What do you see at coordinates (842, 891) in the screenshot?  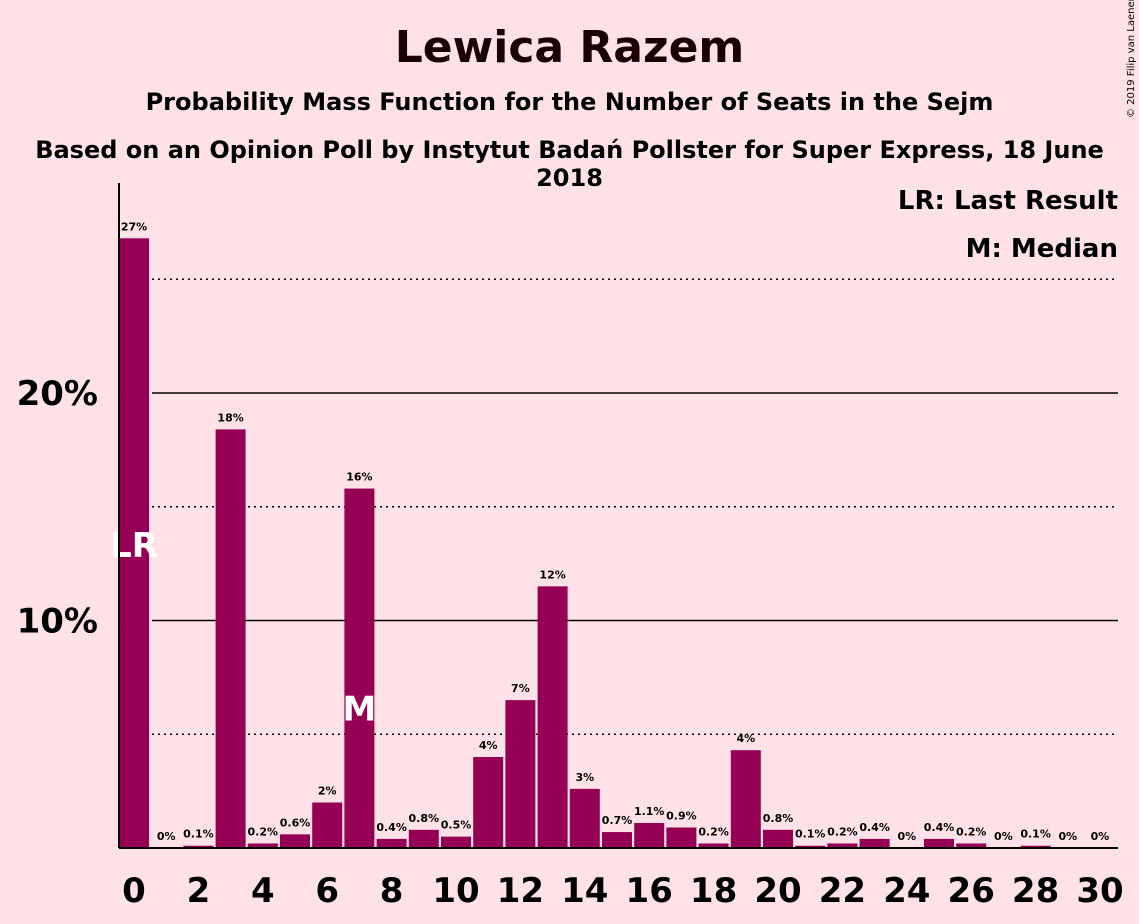 I see `x-tick-label: 22` at bounding box center [842, 891].